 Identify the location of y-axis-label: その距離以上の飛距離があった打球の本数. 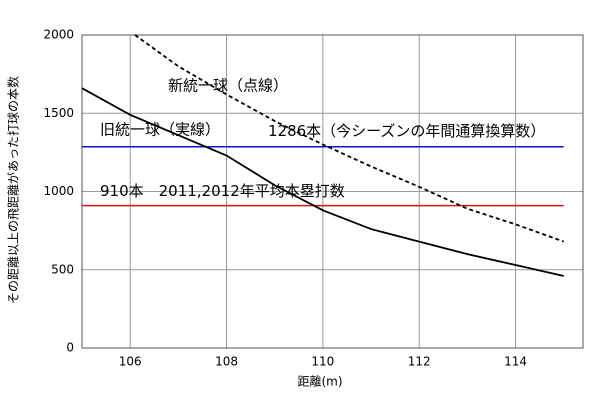
(13, 190).